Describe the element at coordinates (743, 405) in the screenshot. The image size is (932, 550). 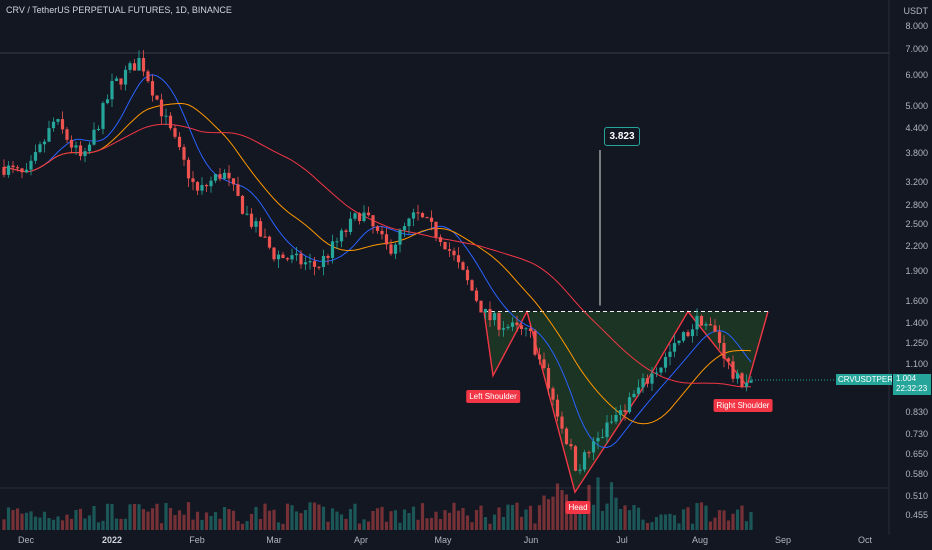
I see `pattern-label: Right Shoulder` at that location.